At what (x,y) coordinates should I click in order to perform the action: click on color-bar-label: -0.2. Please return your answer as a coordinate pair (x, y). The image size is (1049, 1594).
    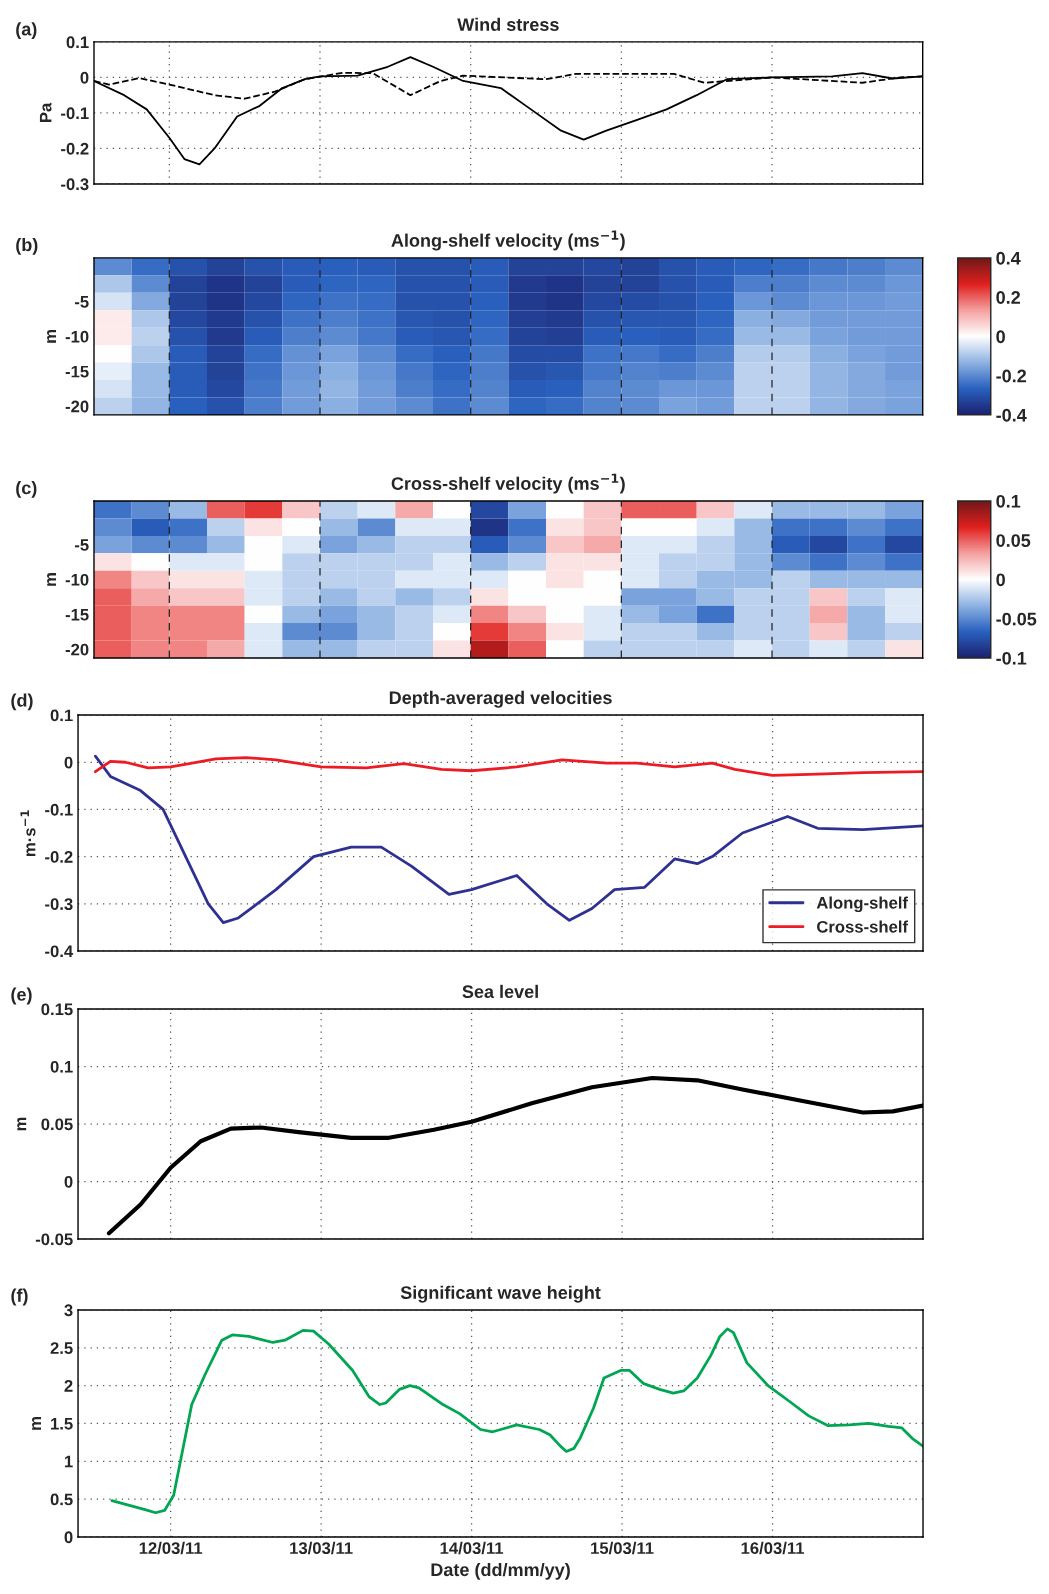
    Looking at the image, I should click on (1011, 376).